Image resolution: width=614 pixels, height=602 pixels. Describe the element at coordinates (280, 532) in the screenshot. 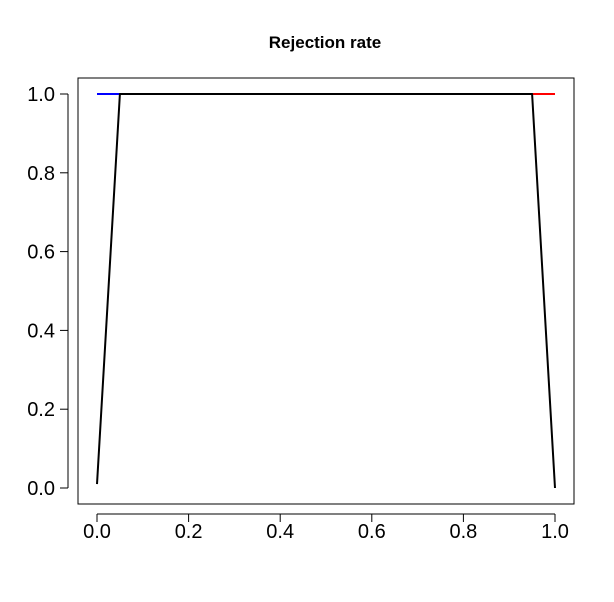

I see `x-tick-label: 0.4` at that location.